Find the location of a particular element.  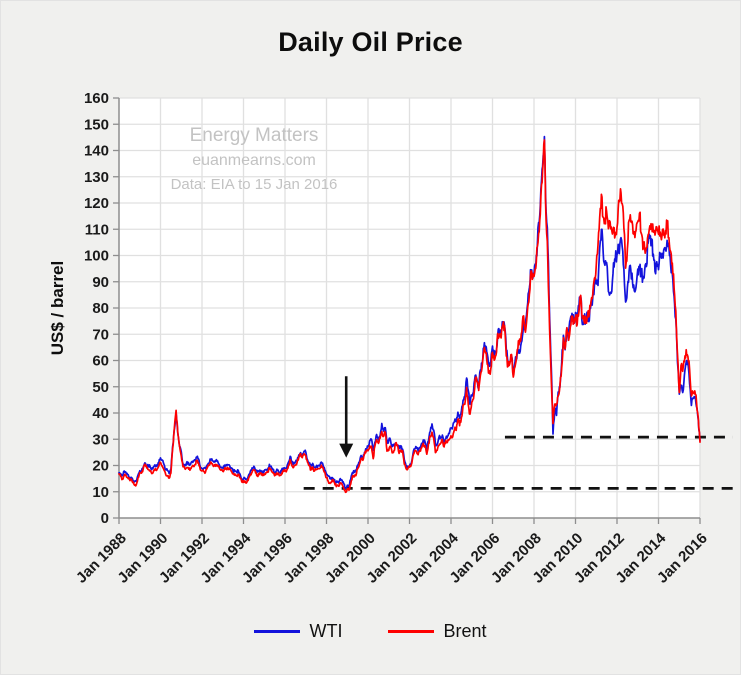

y-axis-label: 110 is located at coordinates (97, 229).